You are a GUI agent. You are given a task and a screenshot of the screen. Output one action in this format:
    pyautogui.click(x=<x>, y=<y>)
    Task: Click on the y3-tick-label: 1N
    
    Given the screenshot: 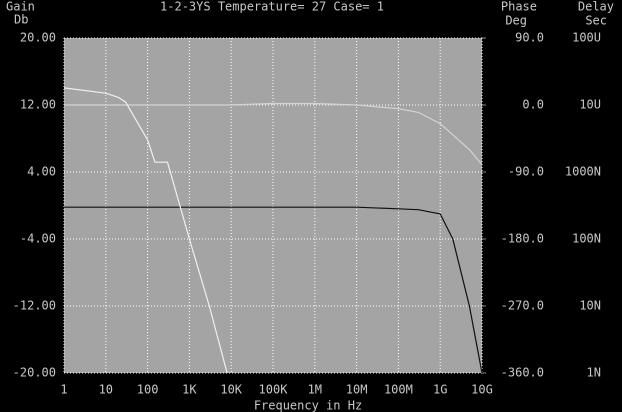 What is the action you would take?
    pyautogui.click(x=594, y=373)
    